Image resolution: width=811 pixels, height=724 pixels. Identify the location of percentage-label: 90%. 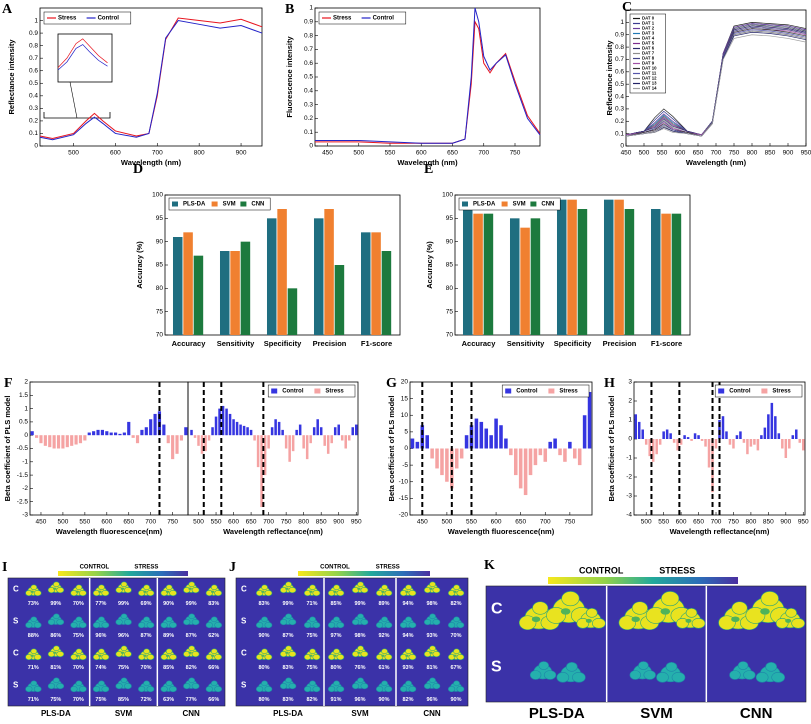
(455, 700).